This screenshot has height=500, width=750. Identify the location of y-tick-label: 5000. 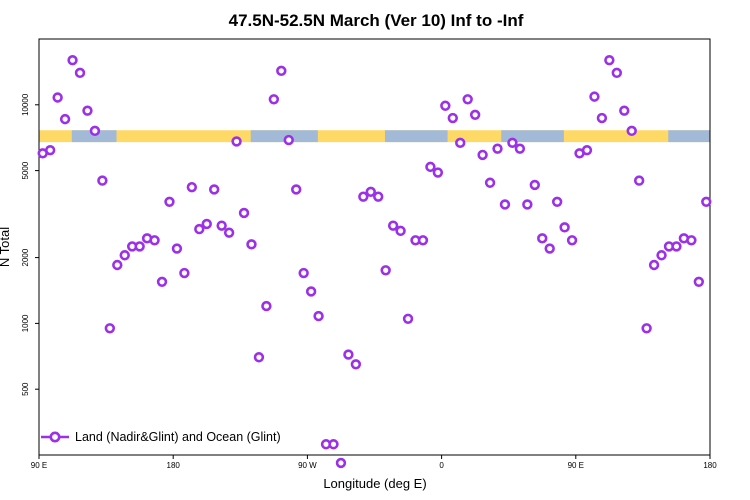
(25, 170).